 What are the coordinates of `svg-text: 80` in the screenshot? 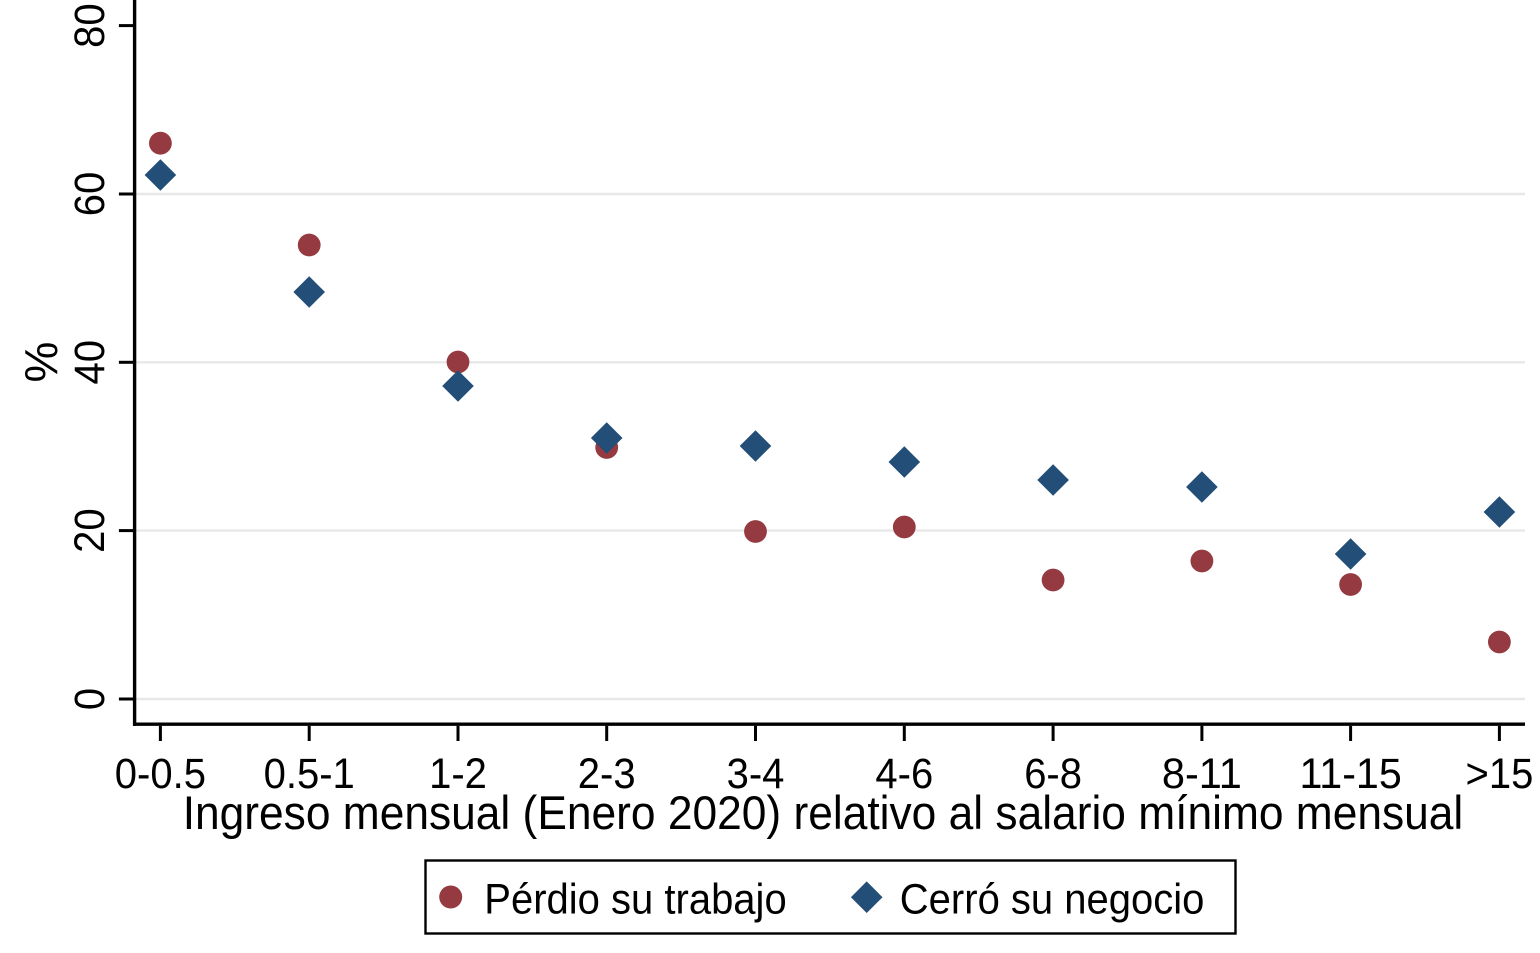 It's located at (90, 25).